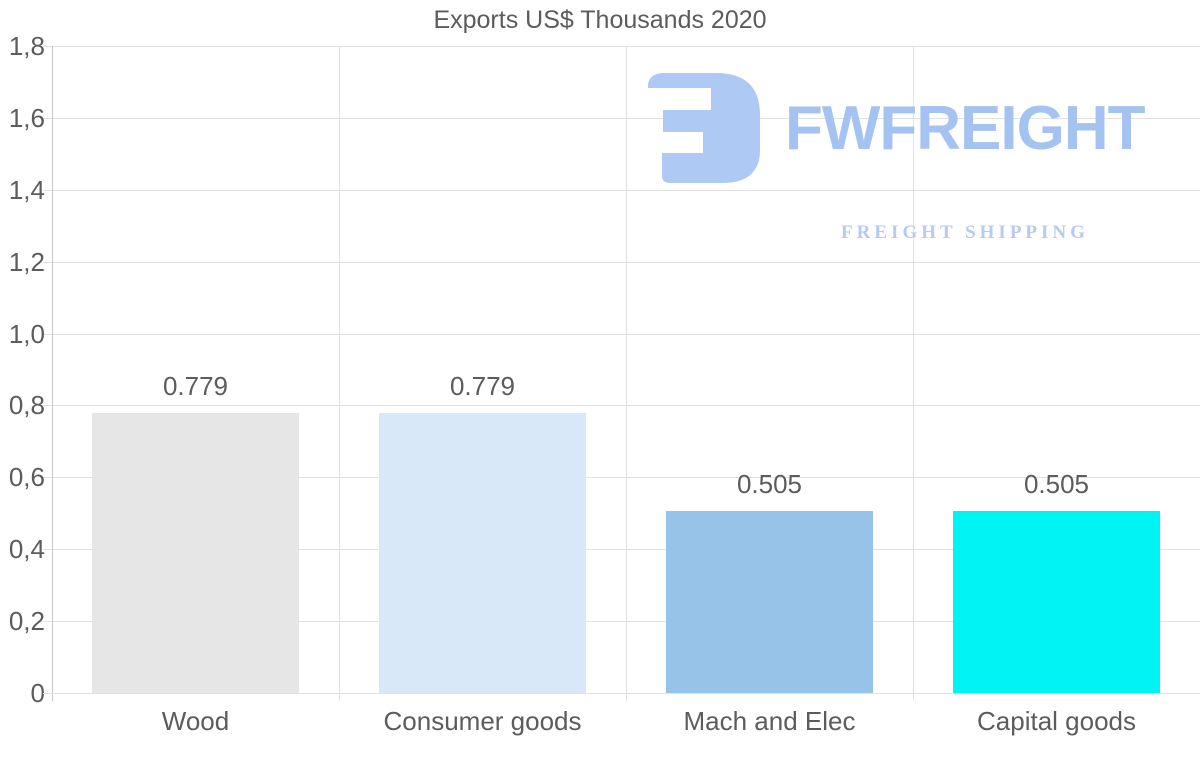 This screenshot has width=1200, height=763. Describe the element at coordinates (769, 602) in the screenshot. I see `bar-mach-and-elec` at that location.